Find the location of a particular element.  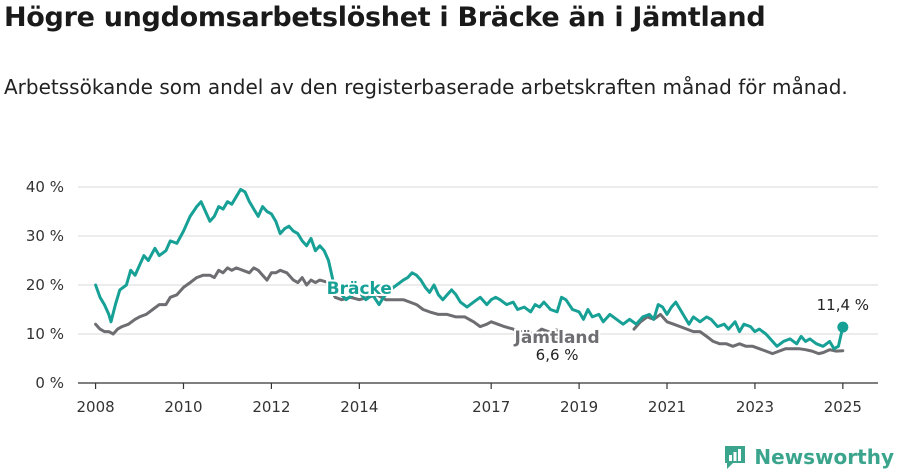

x-axis-ticks: 2008 2010 2012 2014 2017 2019 2021 2023 2025 is located at coordinates (469, 399).